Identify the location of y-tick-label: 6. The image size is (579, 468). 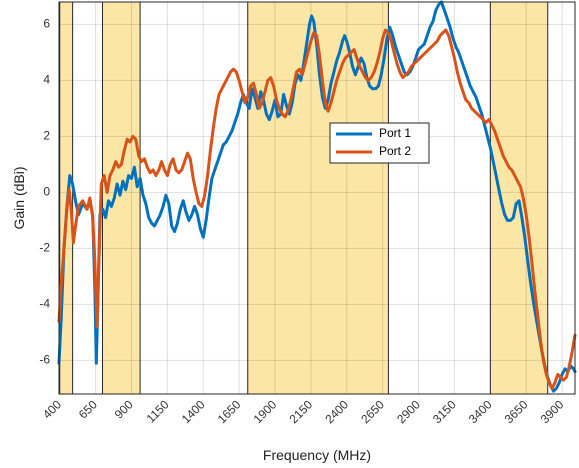
(46, 24).